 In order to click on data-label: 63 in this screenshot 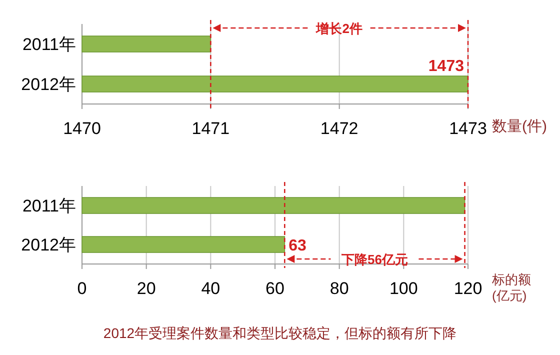, I will do `click(297, 246)`.